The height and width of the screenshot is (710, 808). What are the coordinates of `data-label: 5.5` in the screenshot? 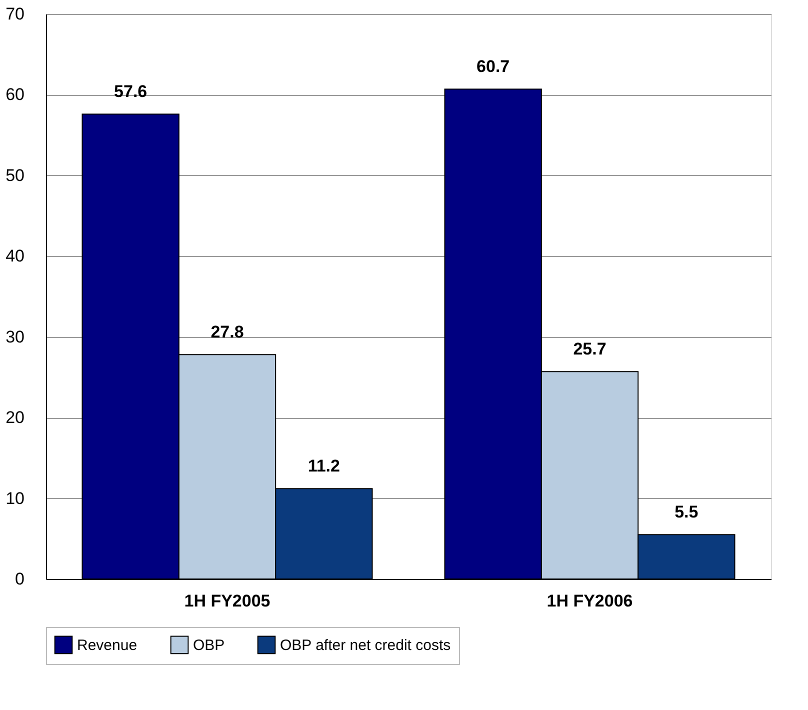 It's located at (686, 512).